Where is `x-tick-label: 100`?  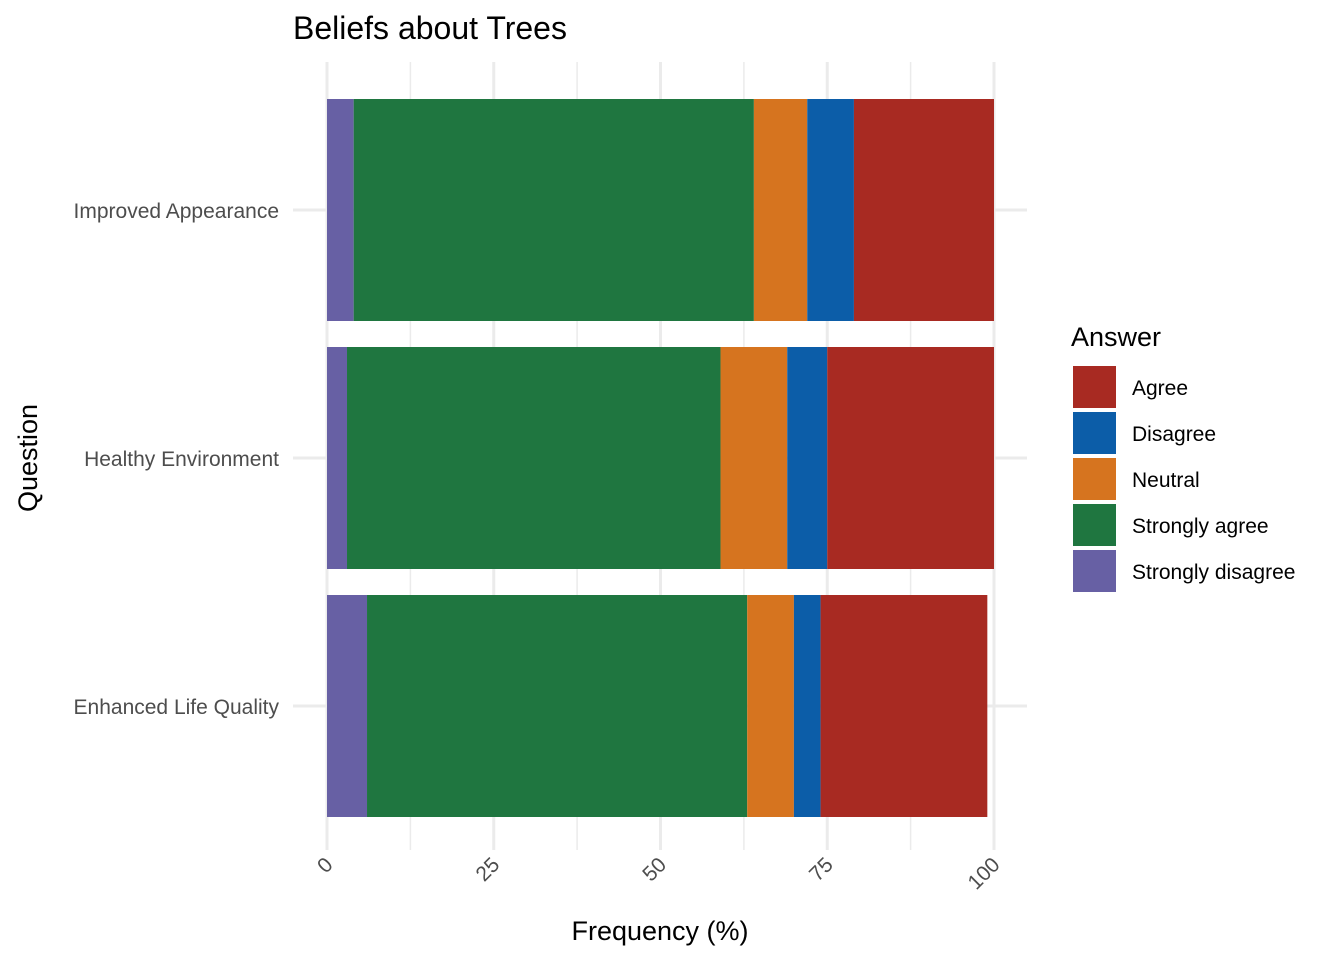
x-tick-label: 100 is located at coordinates (983, 873).